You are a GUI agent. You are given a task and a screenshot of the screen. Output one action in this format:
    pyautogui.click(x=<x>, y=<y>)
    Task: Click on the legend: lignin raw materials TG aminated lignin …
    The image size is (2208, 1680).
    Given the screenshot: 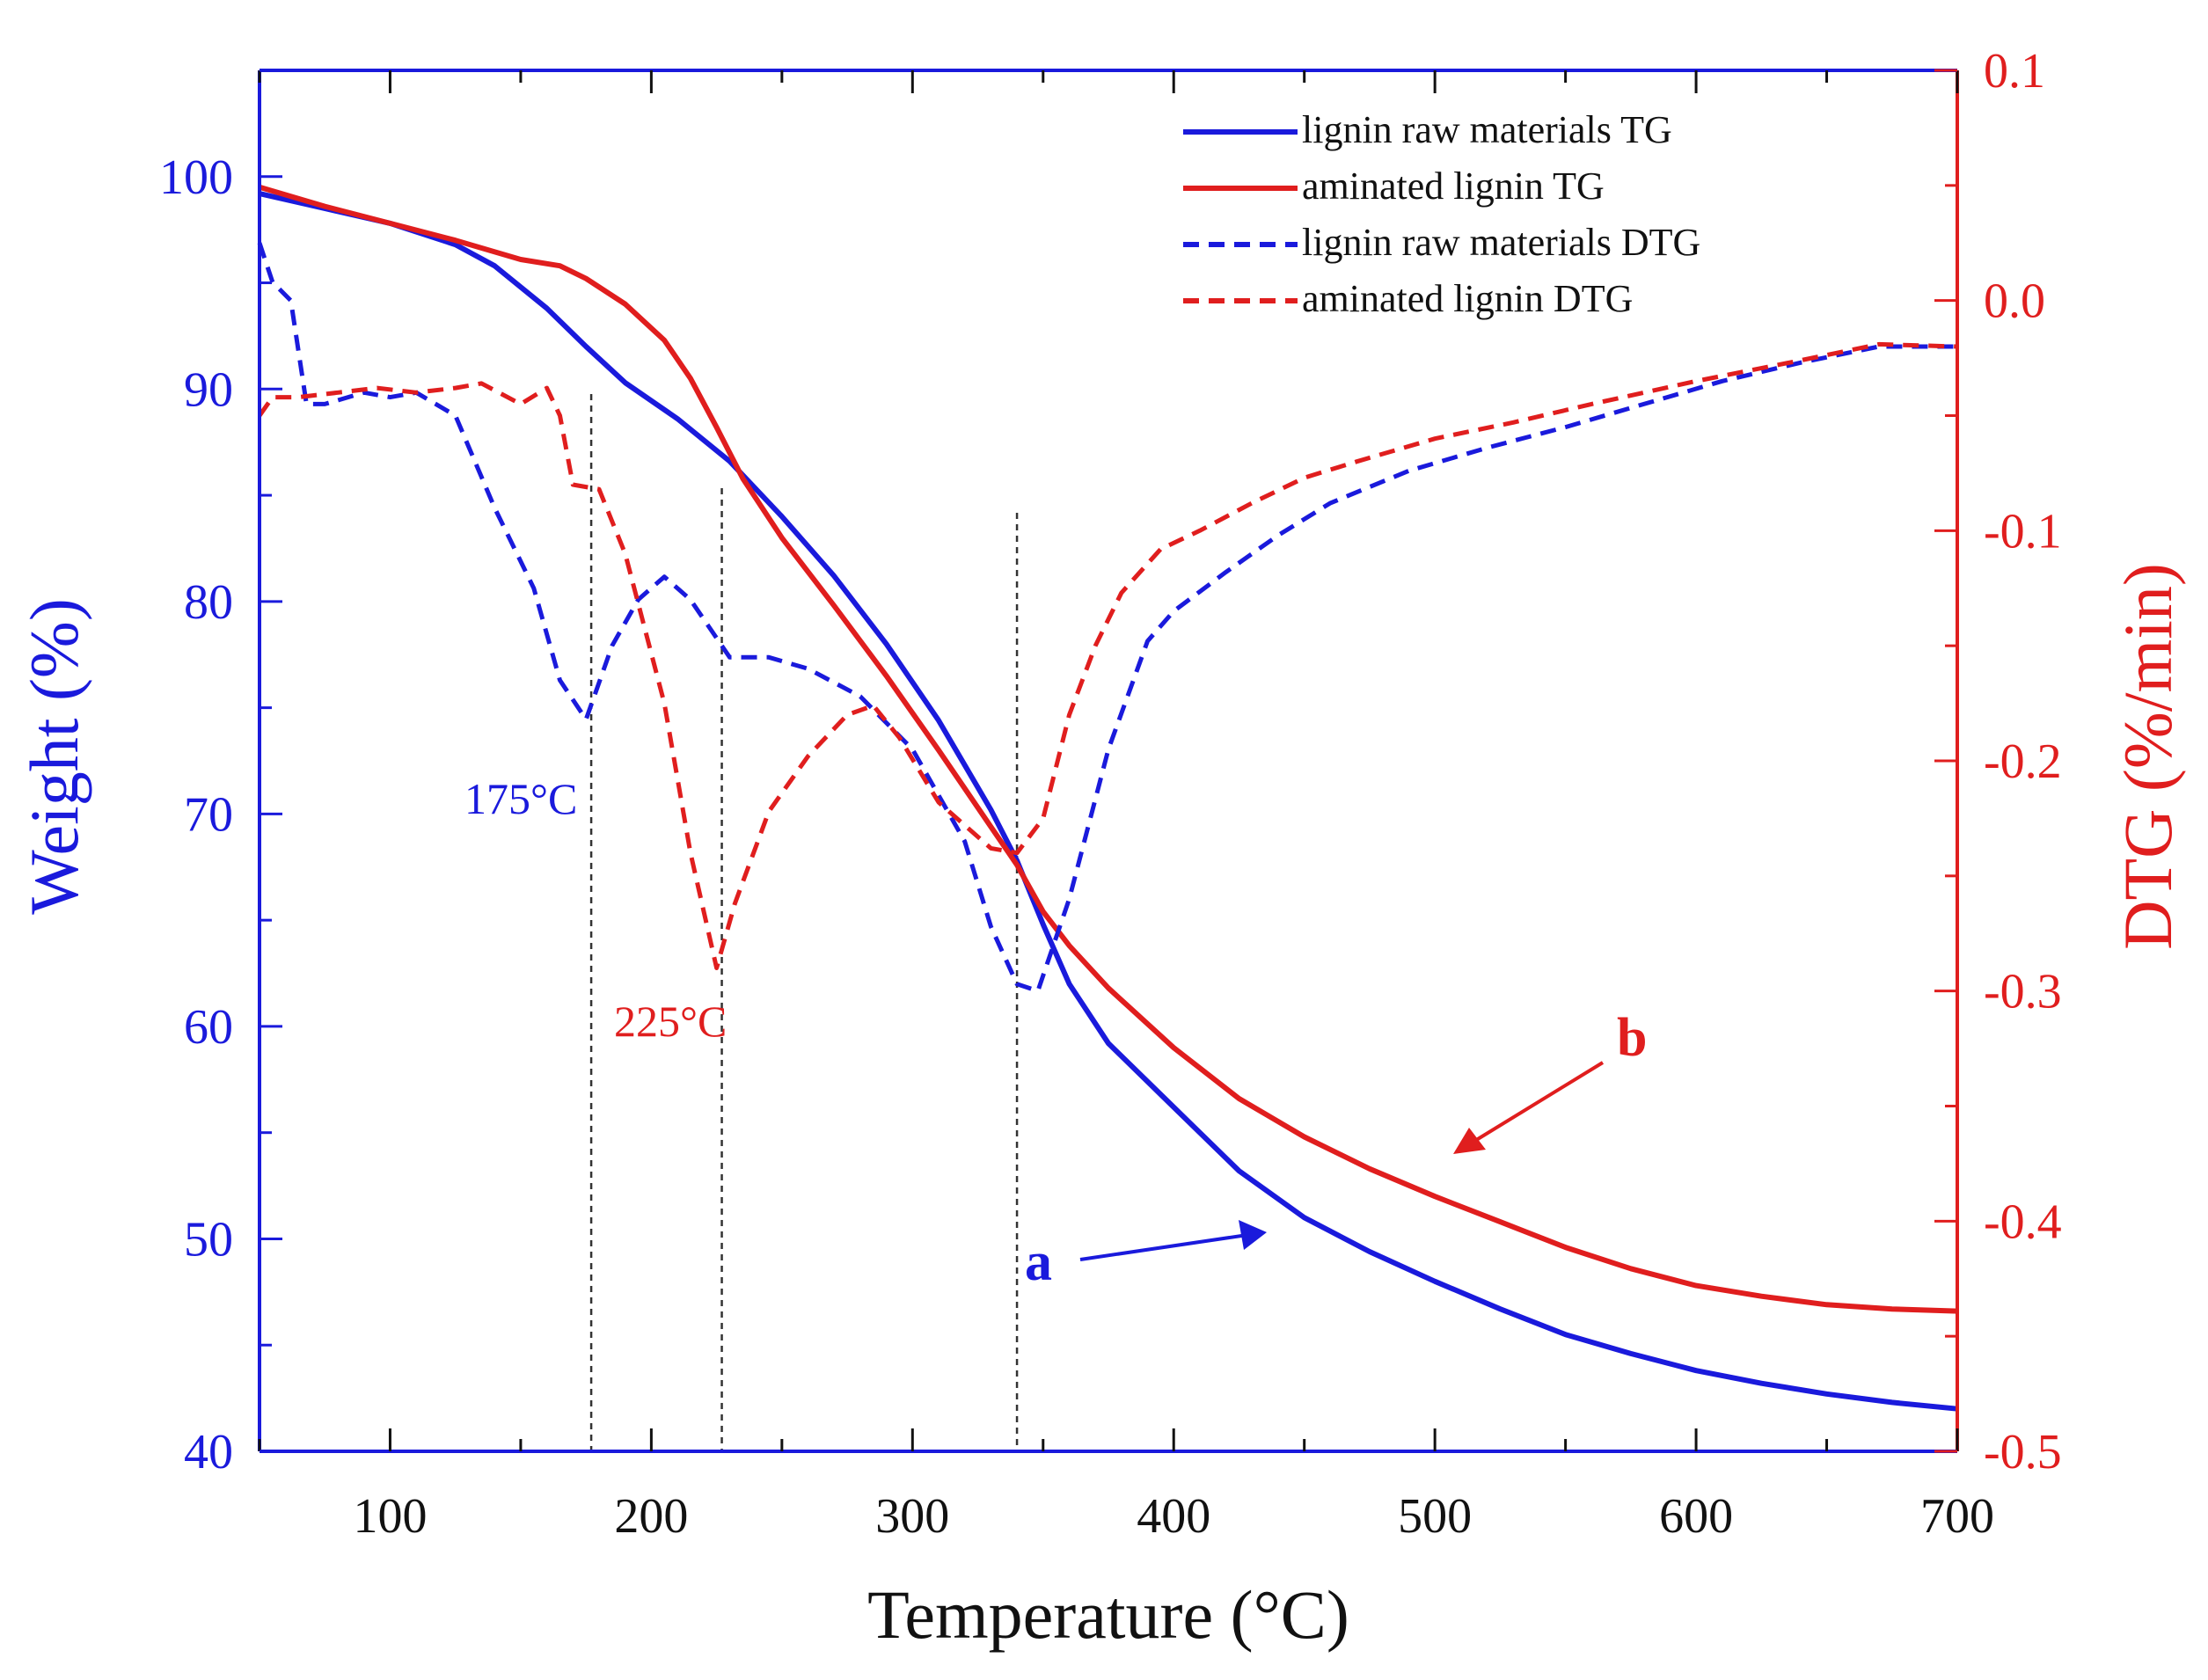 What is the action you would take?
    pyautogui.click(x=1441, y=214)
    